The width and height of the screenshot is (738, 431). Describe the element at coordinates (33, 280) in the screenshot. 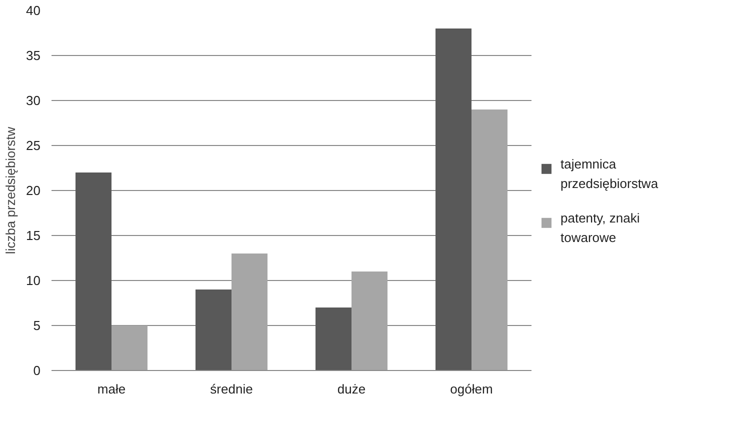

I see `y-tick-label: 10` at that location.